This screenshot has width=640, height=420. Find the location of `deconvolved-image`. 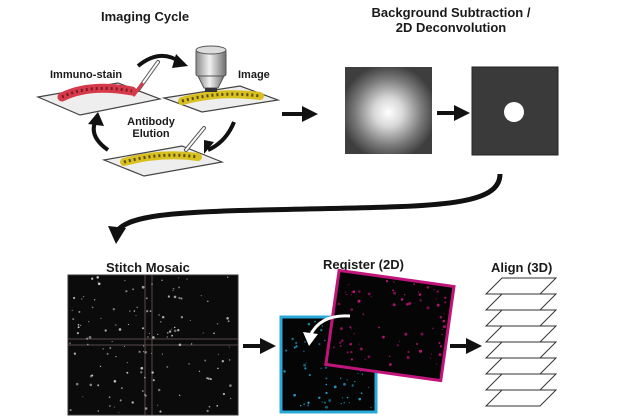

deconvolved-image is located at coordinates (515, 111).